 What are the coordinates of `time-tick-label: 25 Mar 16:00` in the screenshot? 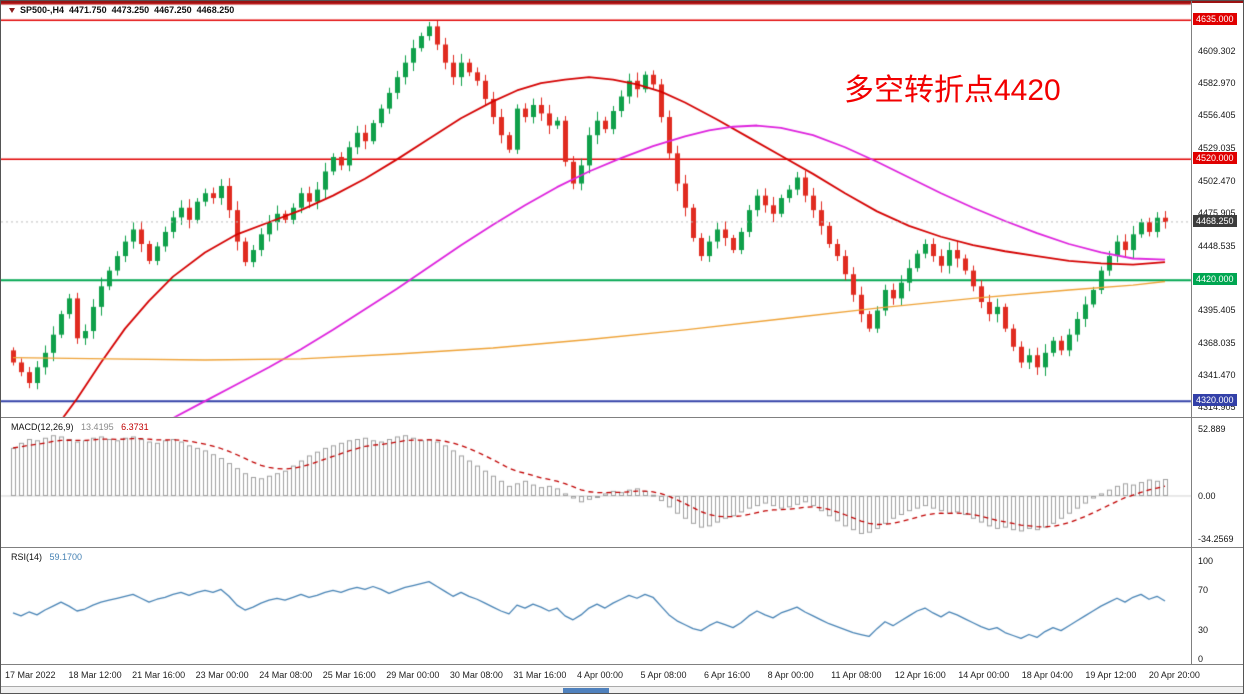 It's located at (349, 675).